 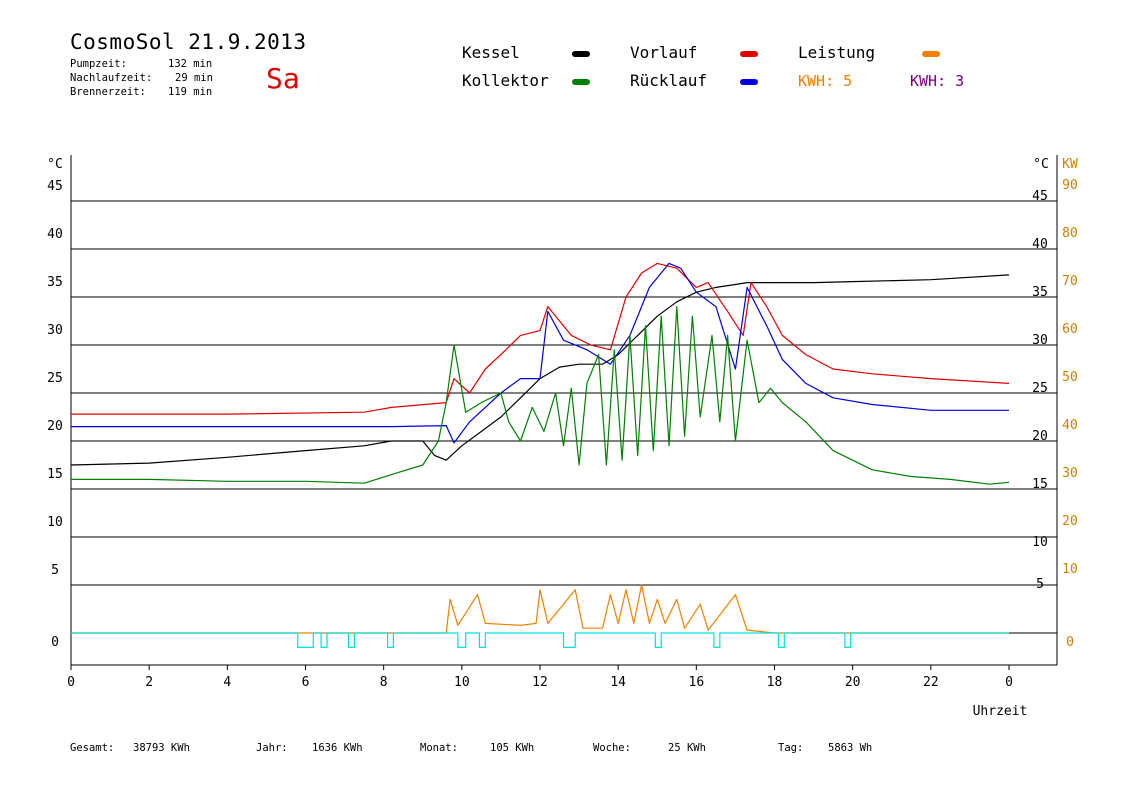 I want to click on legend-vorlauf-label: Vorlauf, so click(x=664, y=52).